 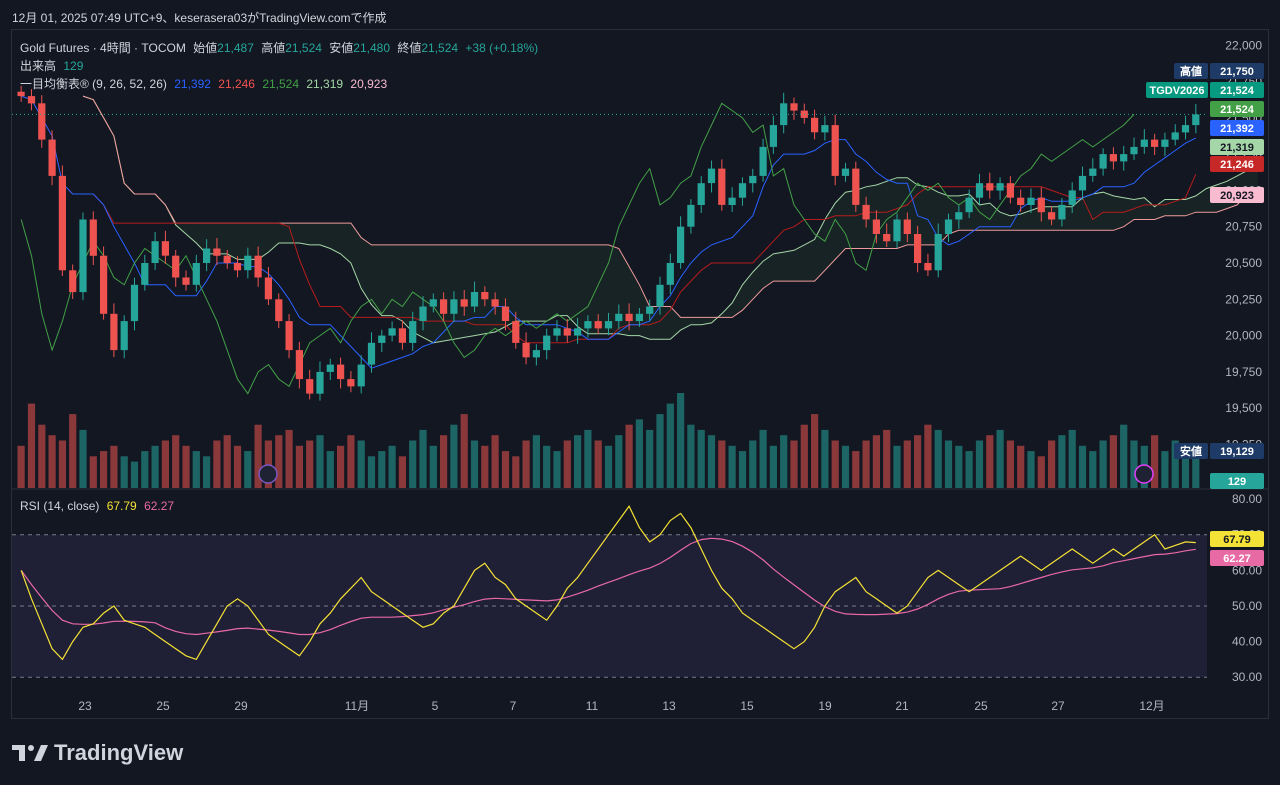 I want to click on price-scale-label: 安値 19,129, so click(x=1219, y=451).